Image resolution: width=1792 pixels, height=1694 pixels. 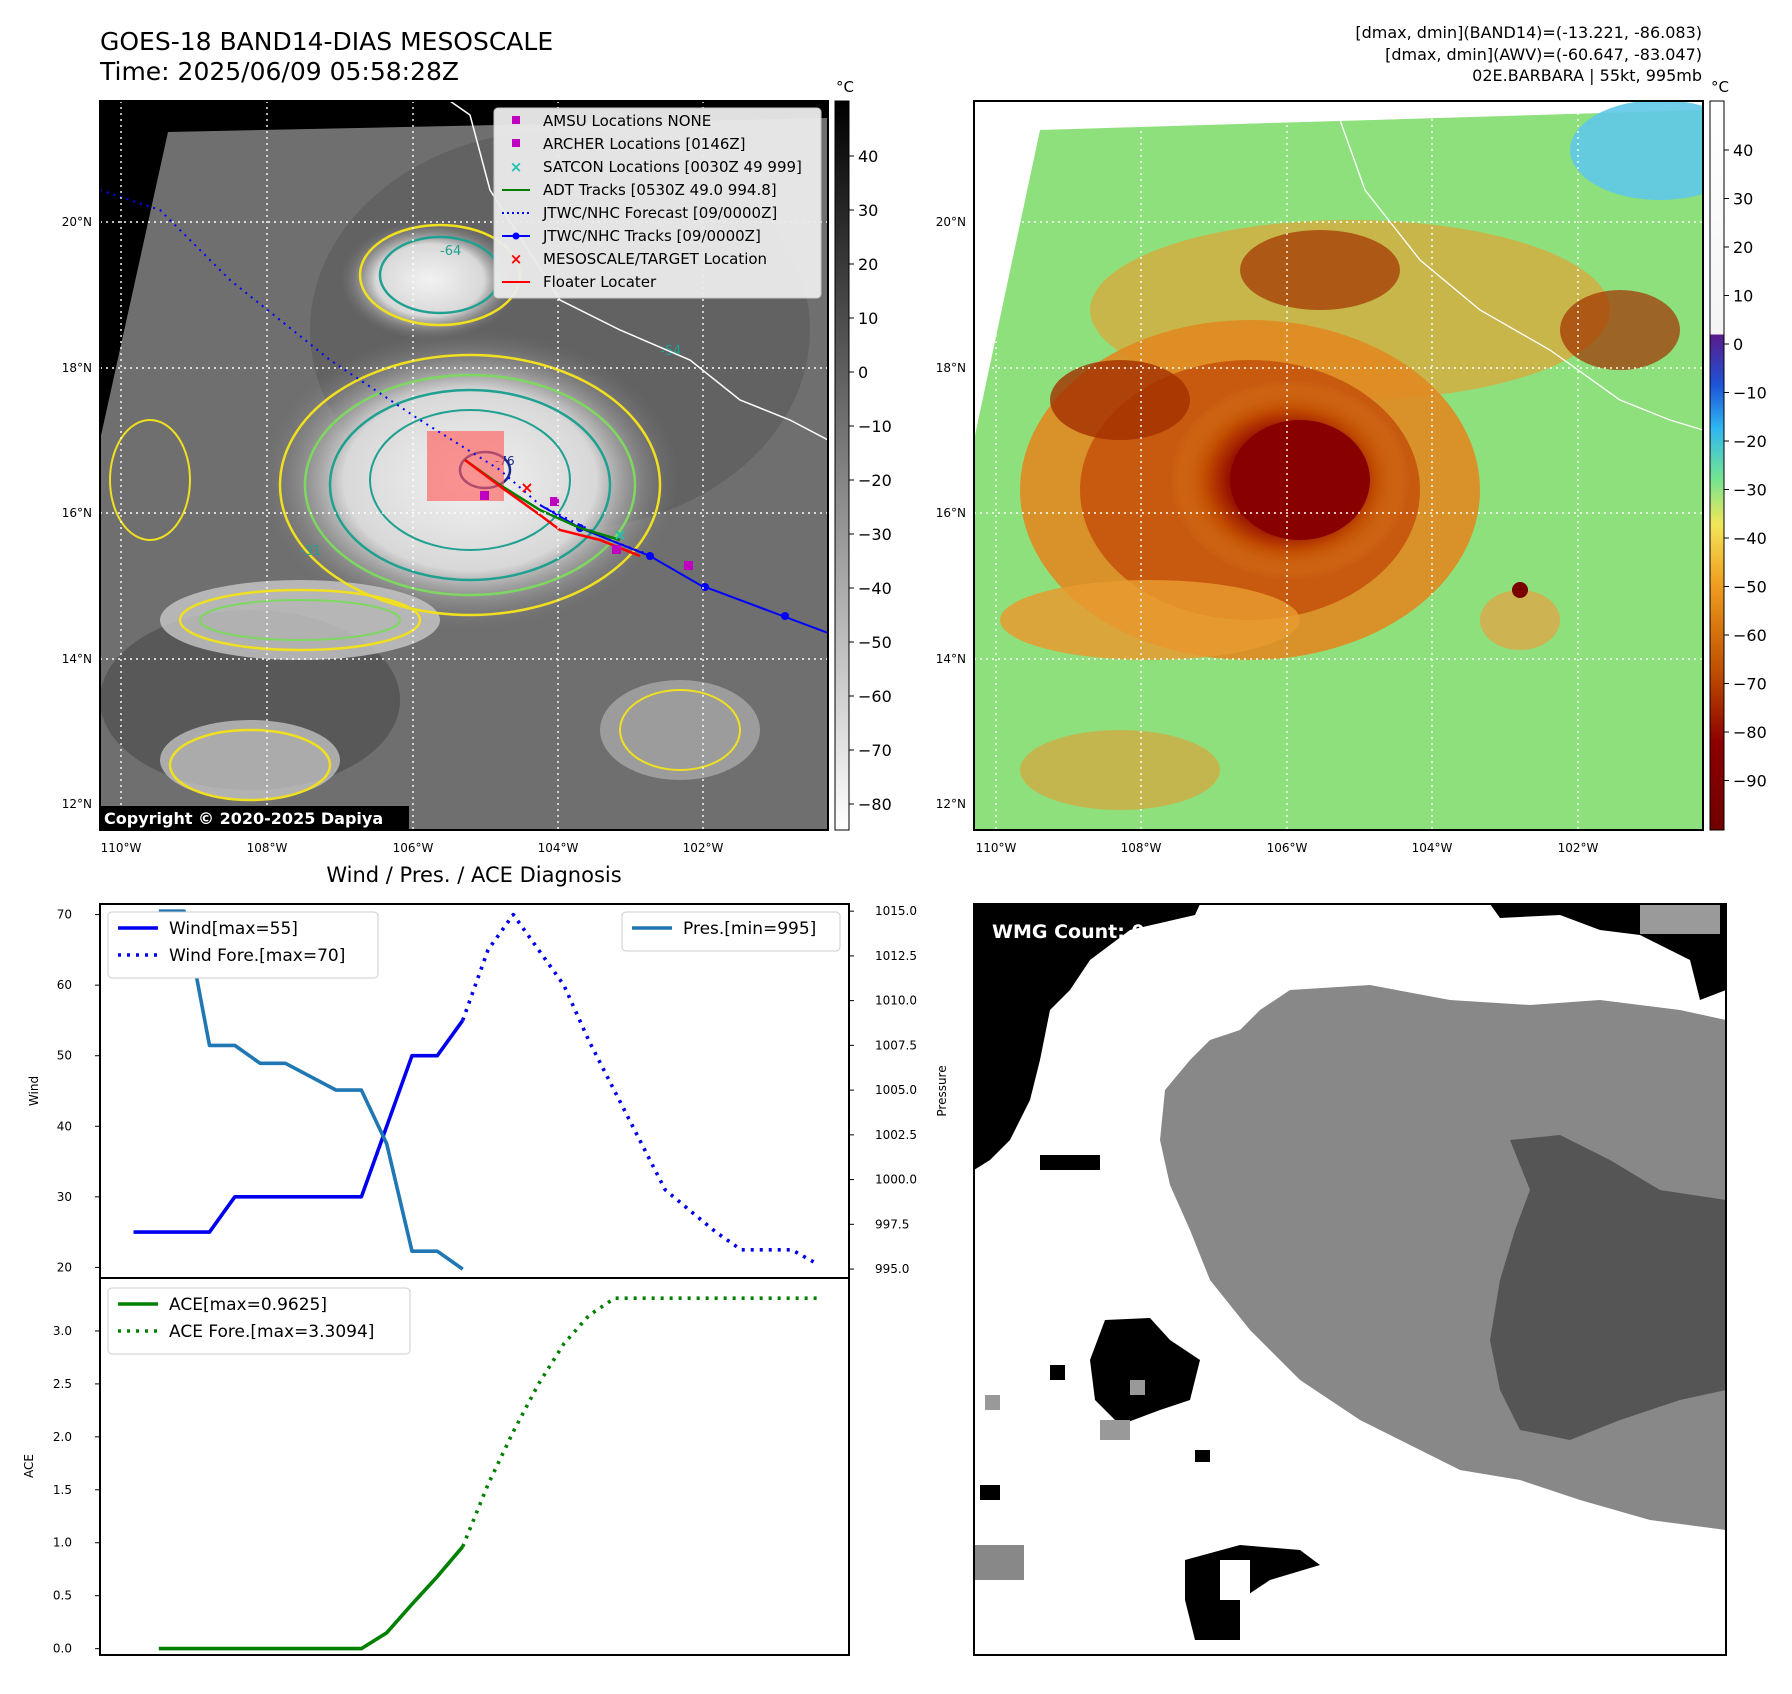 I want to click on contour-label-64: -64, so click(x=450, y=251).